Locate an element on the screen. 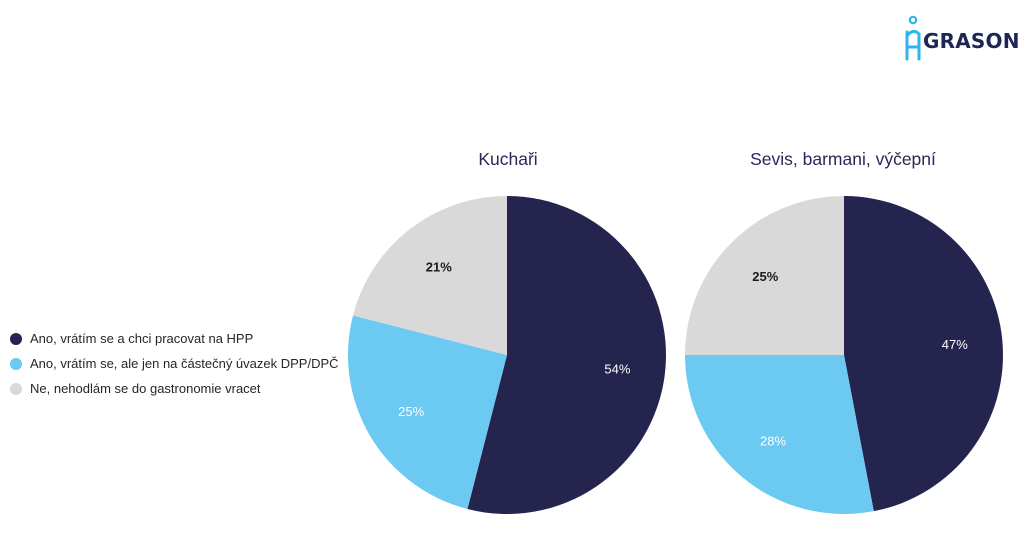  legend-item-hpp: Ano, vrátím se a chci pracovat na HPP is located at coordinates (174, 338).